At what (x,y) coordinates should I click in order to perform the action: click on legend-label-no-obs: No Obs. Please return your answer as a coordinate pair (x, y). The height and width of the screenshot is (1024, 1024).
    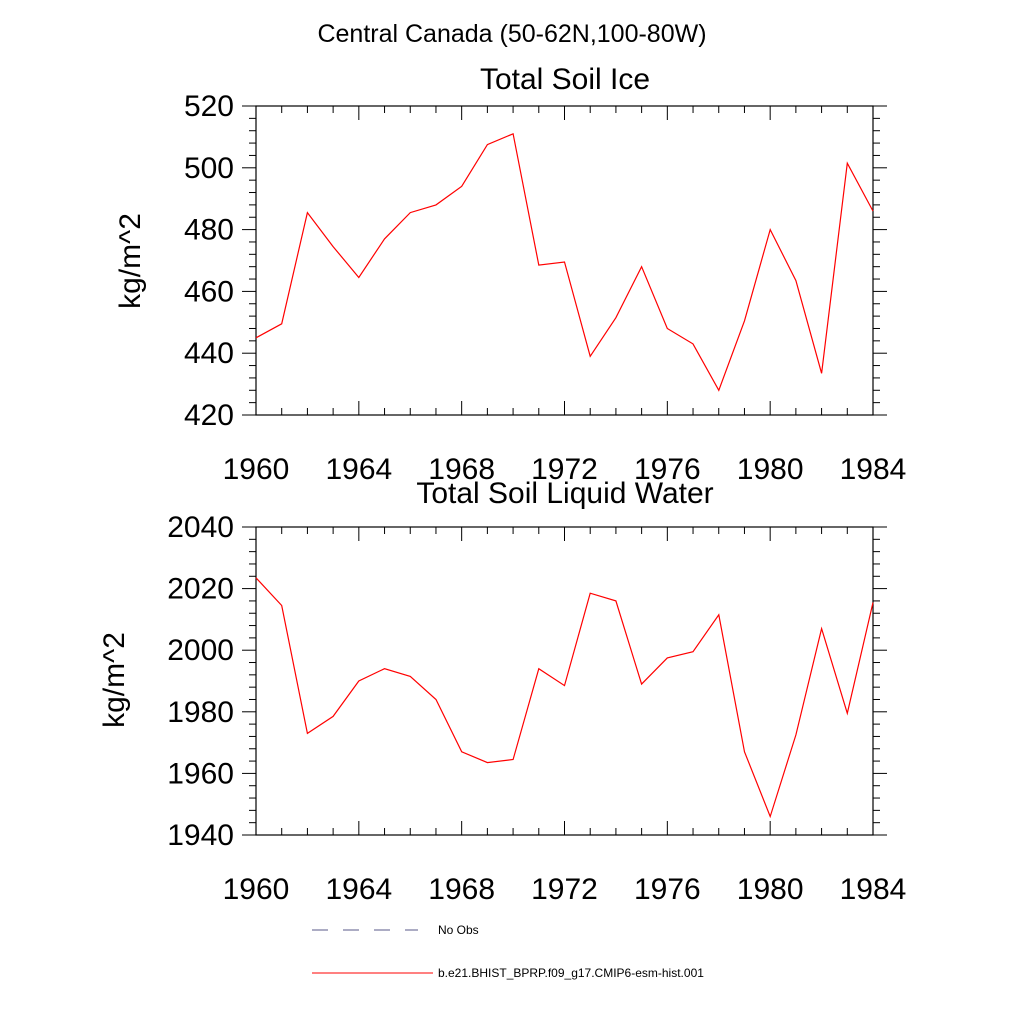
    Looking at the image, I should click on (458, 930).